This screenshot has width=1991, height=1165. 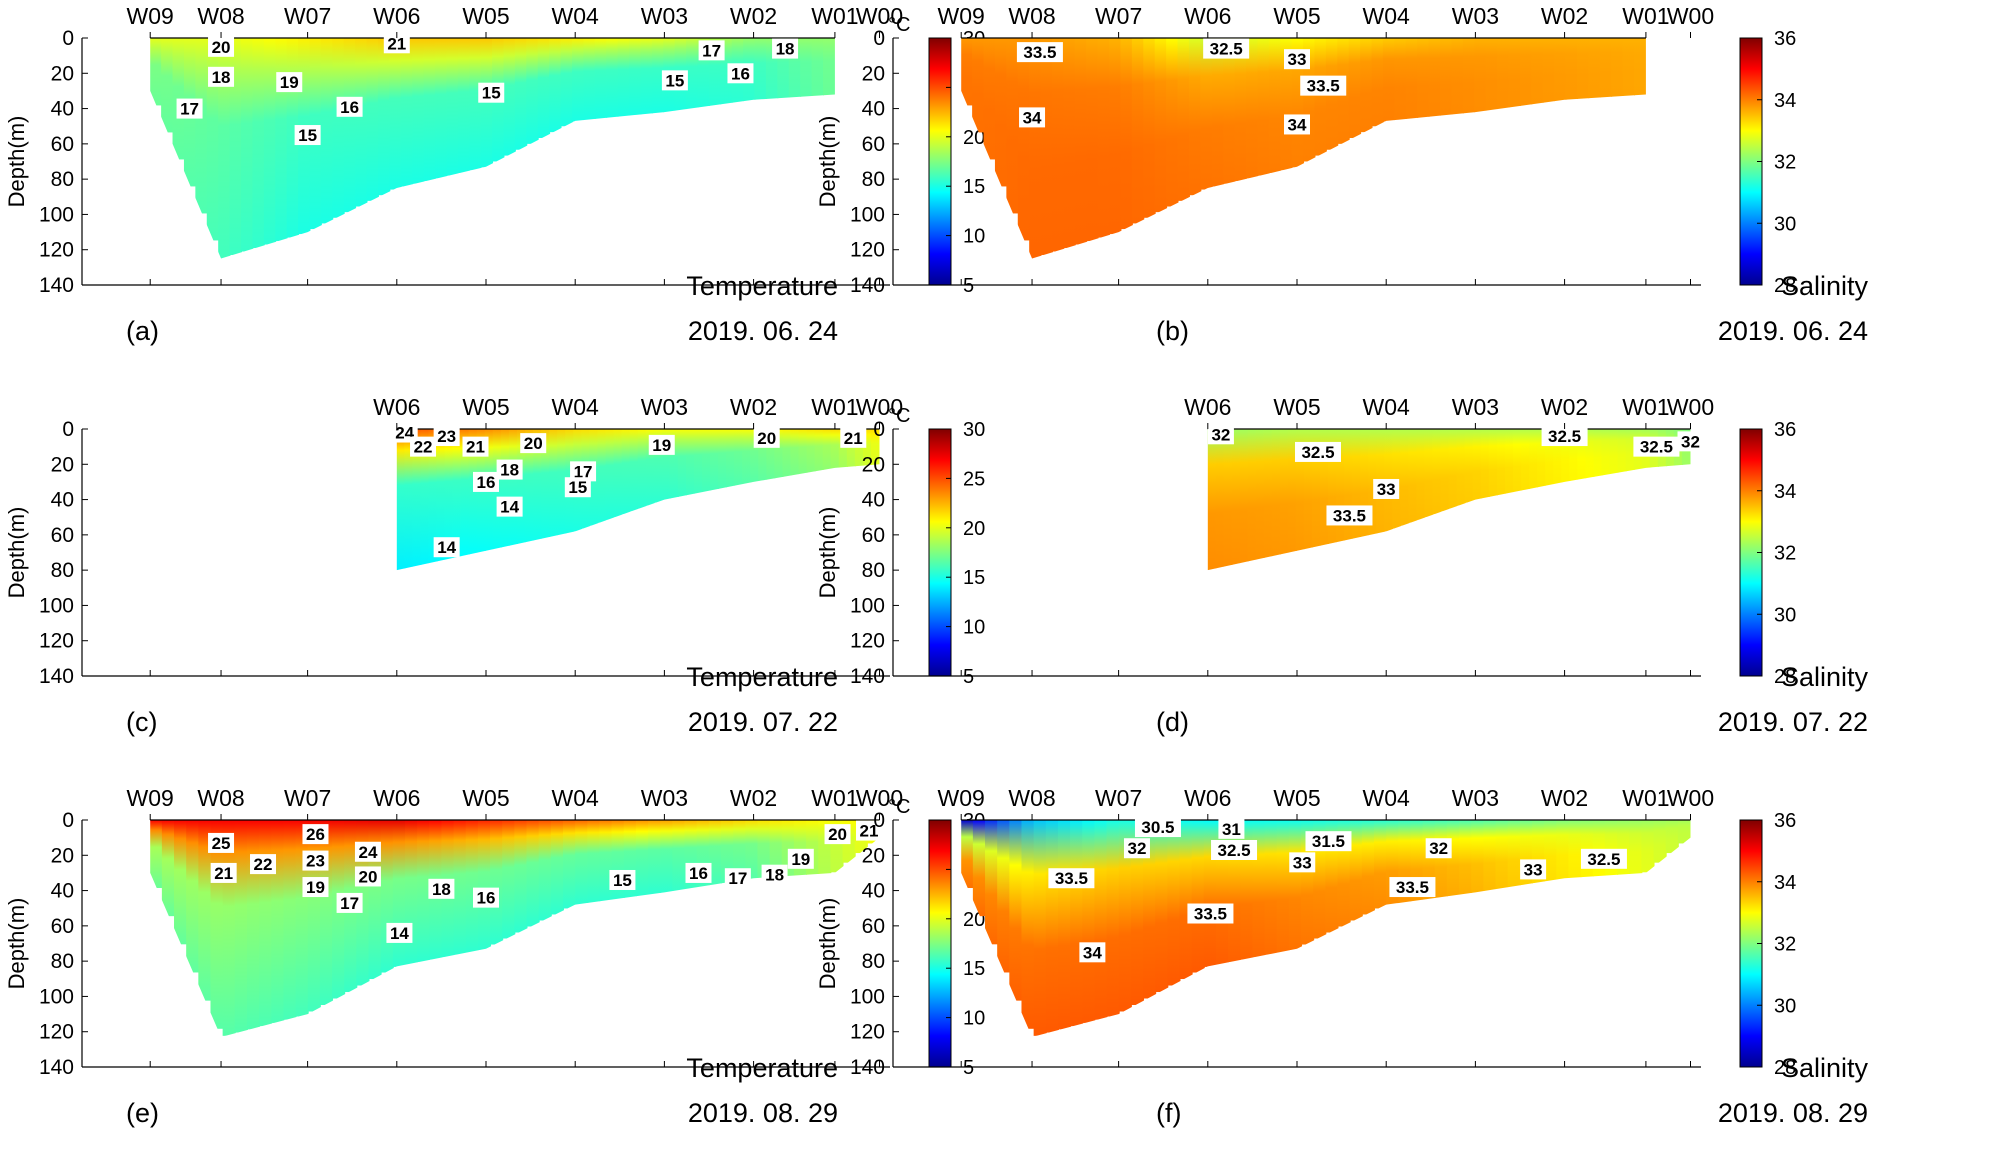 What do you see at coordinates (762, 286) in the screenshot?
I see `panel-a-variable-label: Temperature` at bounding box center [762, 286].